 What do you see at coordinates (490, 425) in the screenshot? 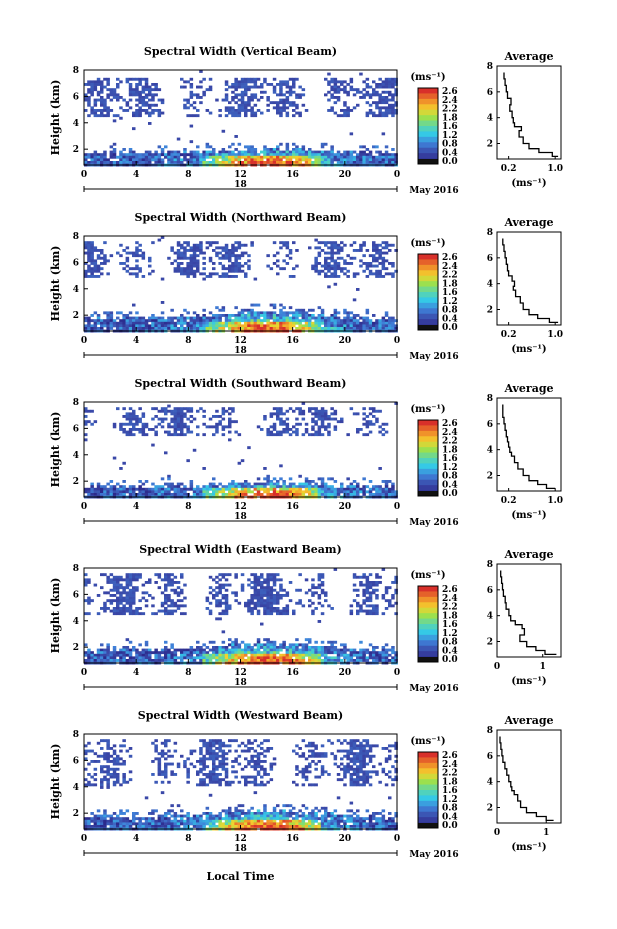
I see `avg-y-tick-label: 6` at bounding box center [490, 425].